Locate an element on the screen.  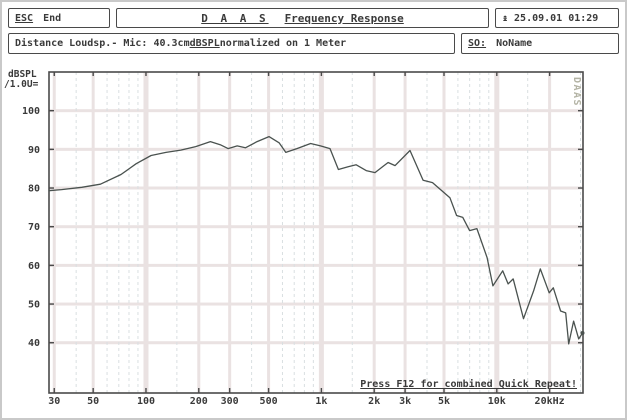
y-tick-labels: 100 90 80 70 60 50 40 is located at coordinates (31, 227).